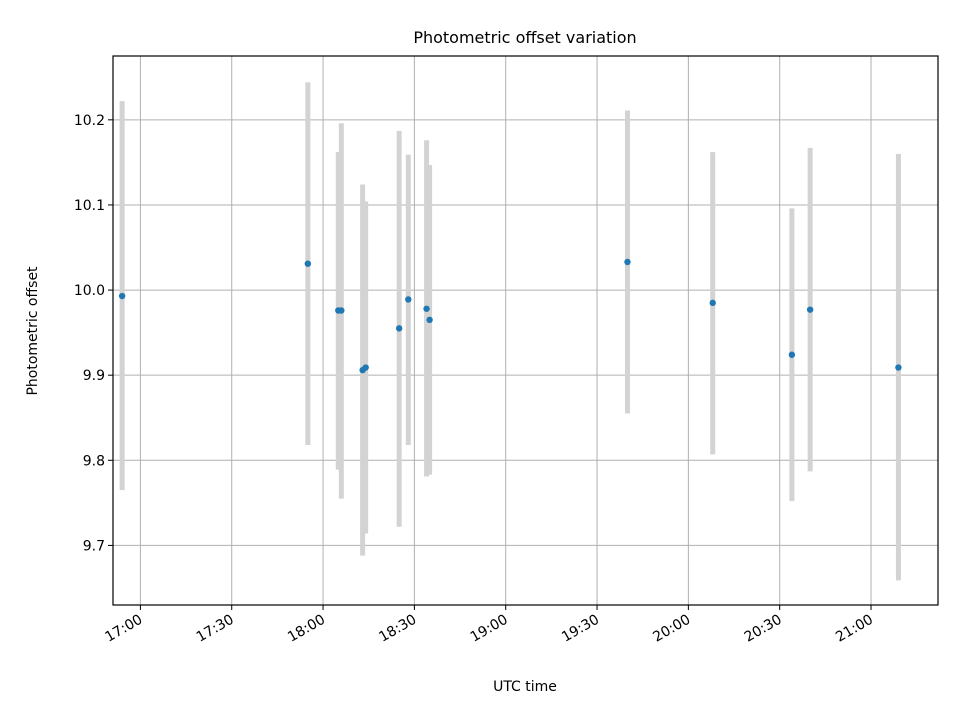 Image resolution: width=960 pixels, height=720 pixels. Describe the element at coordinates (94, 461) in the screenshot. I see `y-tick-label: 9.8` at that location.